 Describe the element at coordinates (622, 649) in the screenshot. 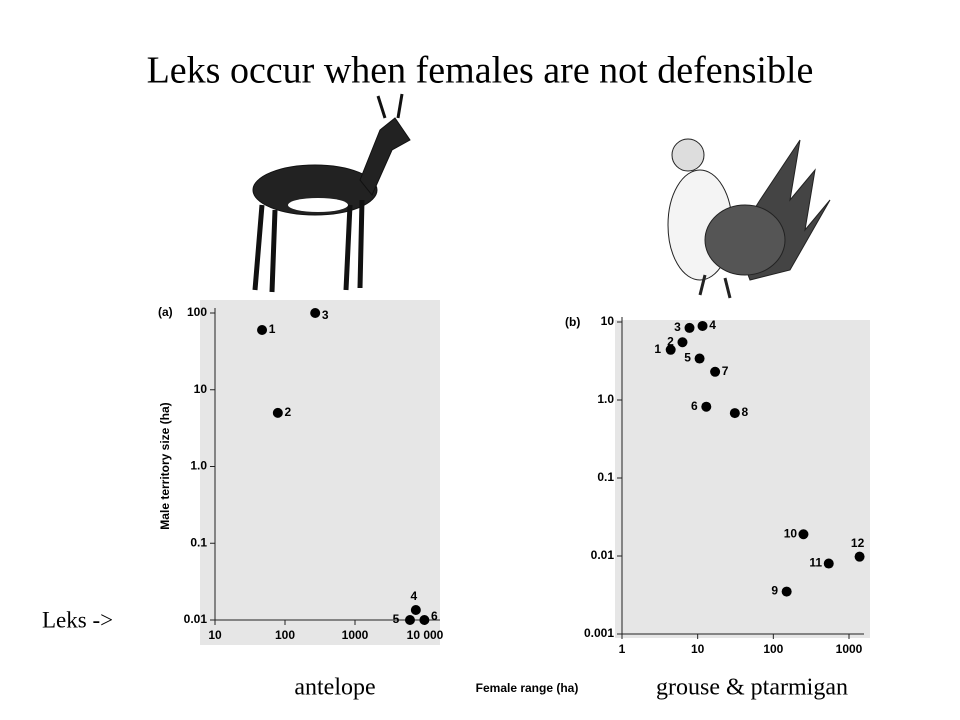

I see `x-tick-label: 1` at that location.